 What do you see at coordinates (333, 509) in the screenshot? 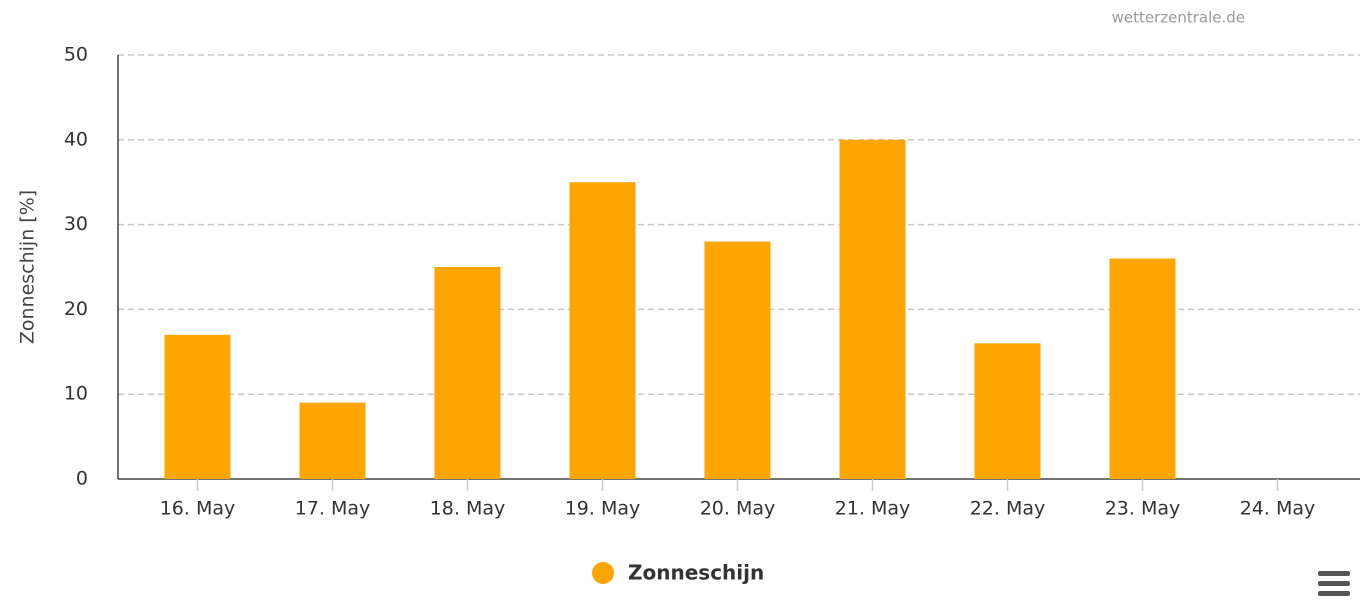
I see `x-tick-label: 17. May` at bounding box center [333, 509].